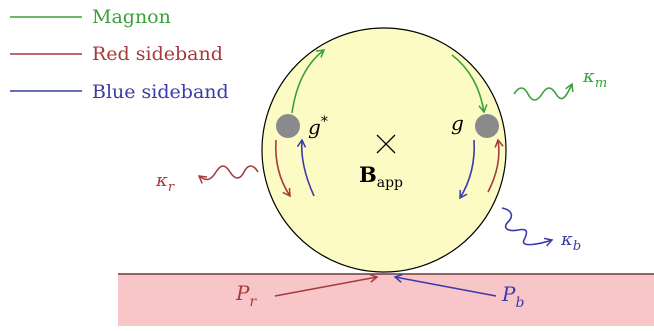 Image resolution: width=654 pixels, height=331 pixels. I want to click on label-p-r: Pr, so click(246, 295).